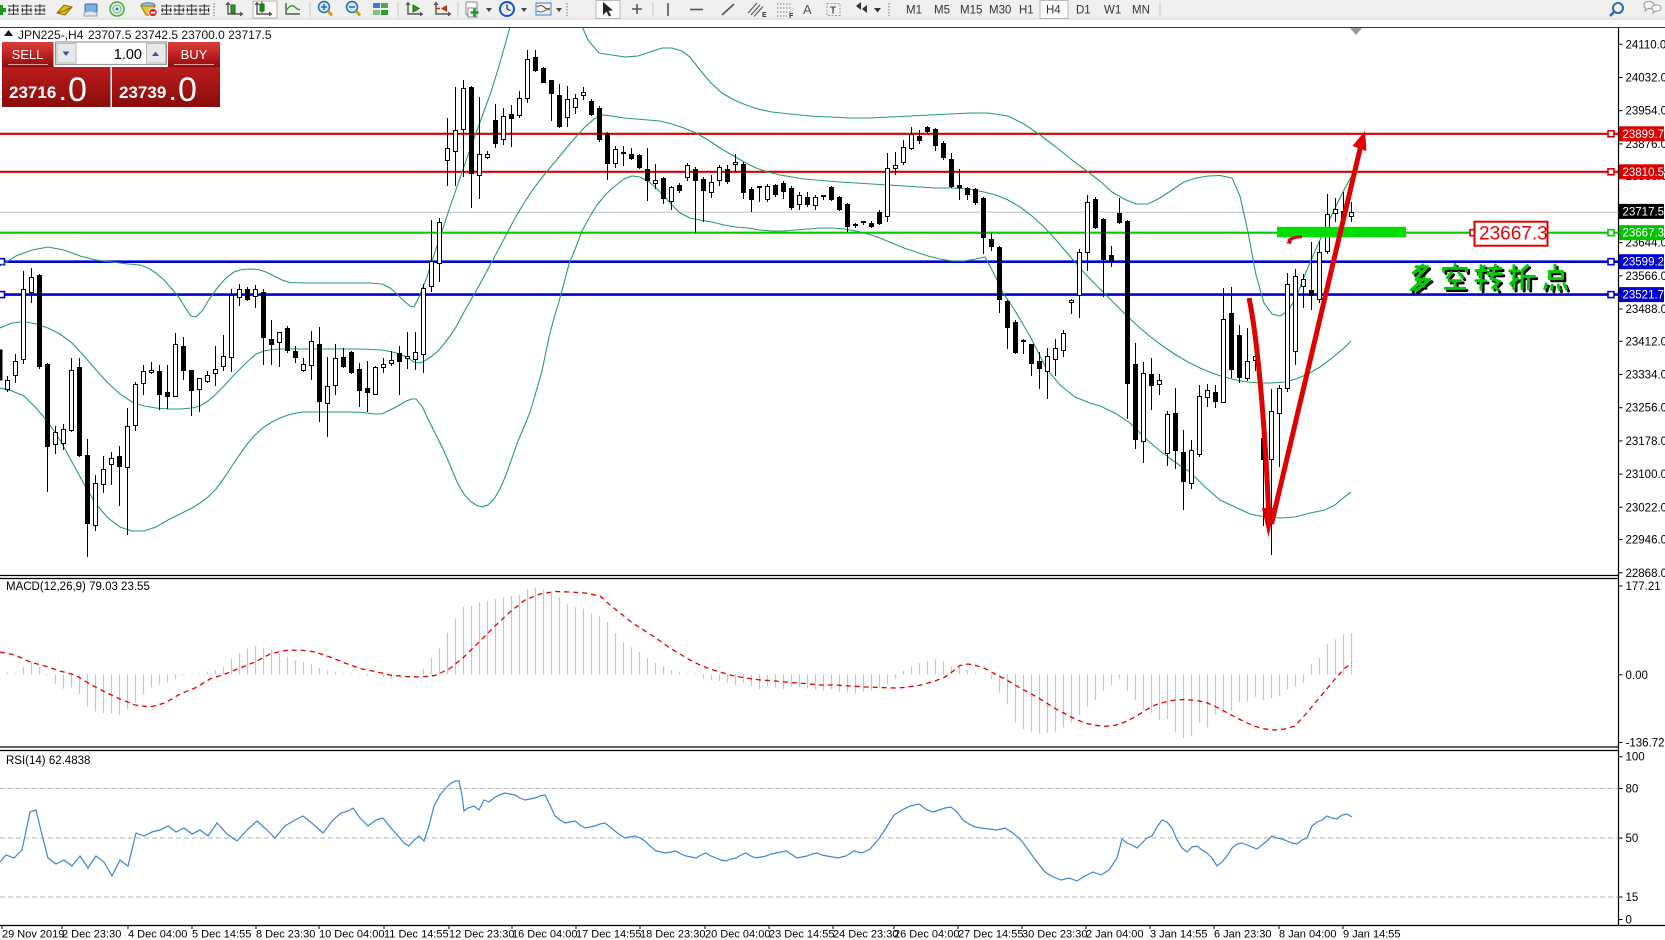 The width and height of the screenshot is (1665, 940). What do you see at coordinates (672, 934) in the screenshot?
I see `svg-text: 18 Dec 23:30` at bounding box center [672, 934].